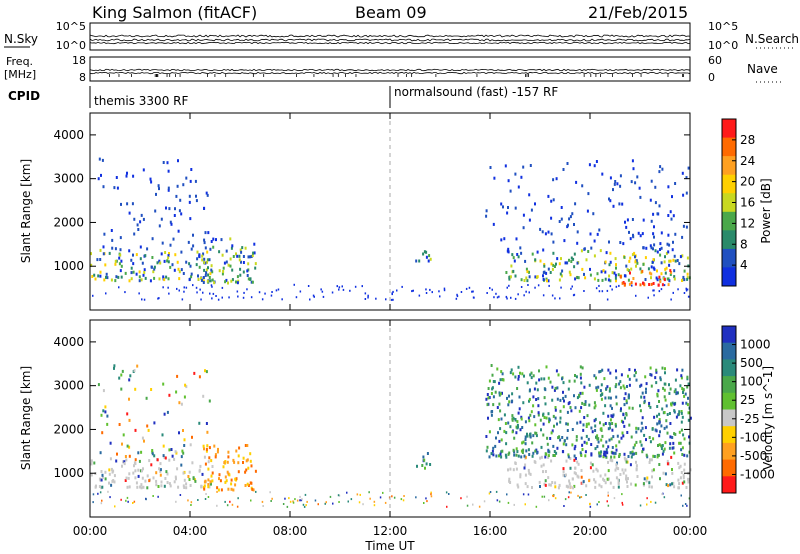 This screenshot has width=800, height=554. Describe the element at coordinates (729, 368) in the screenshot. I see `colorbar-swatch` at that location.